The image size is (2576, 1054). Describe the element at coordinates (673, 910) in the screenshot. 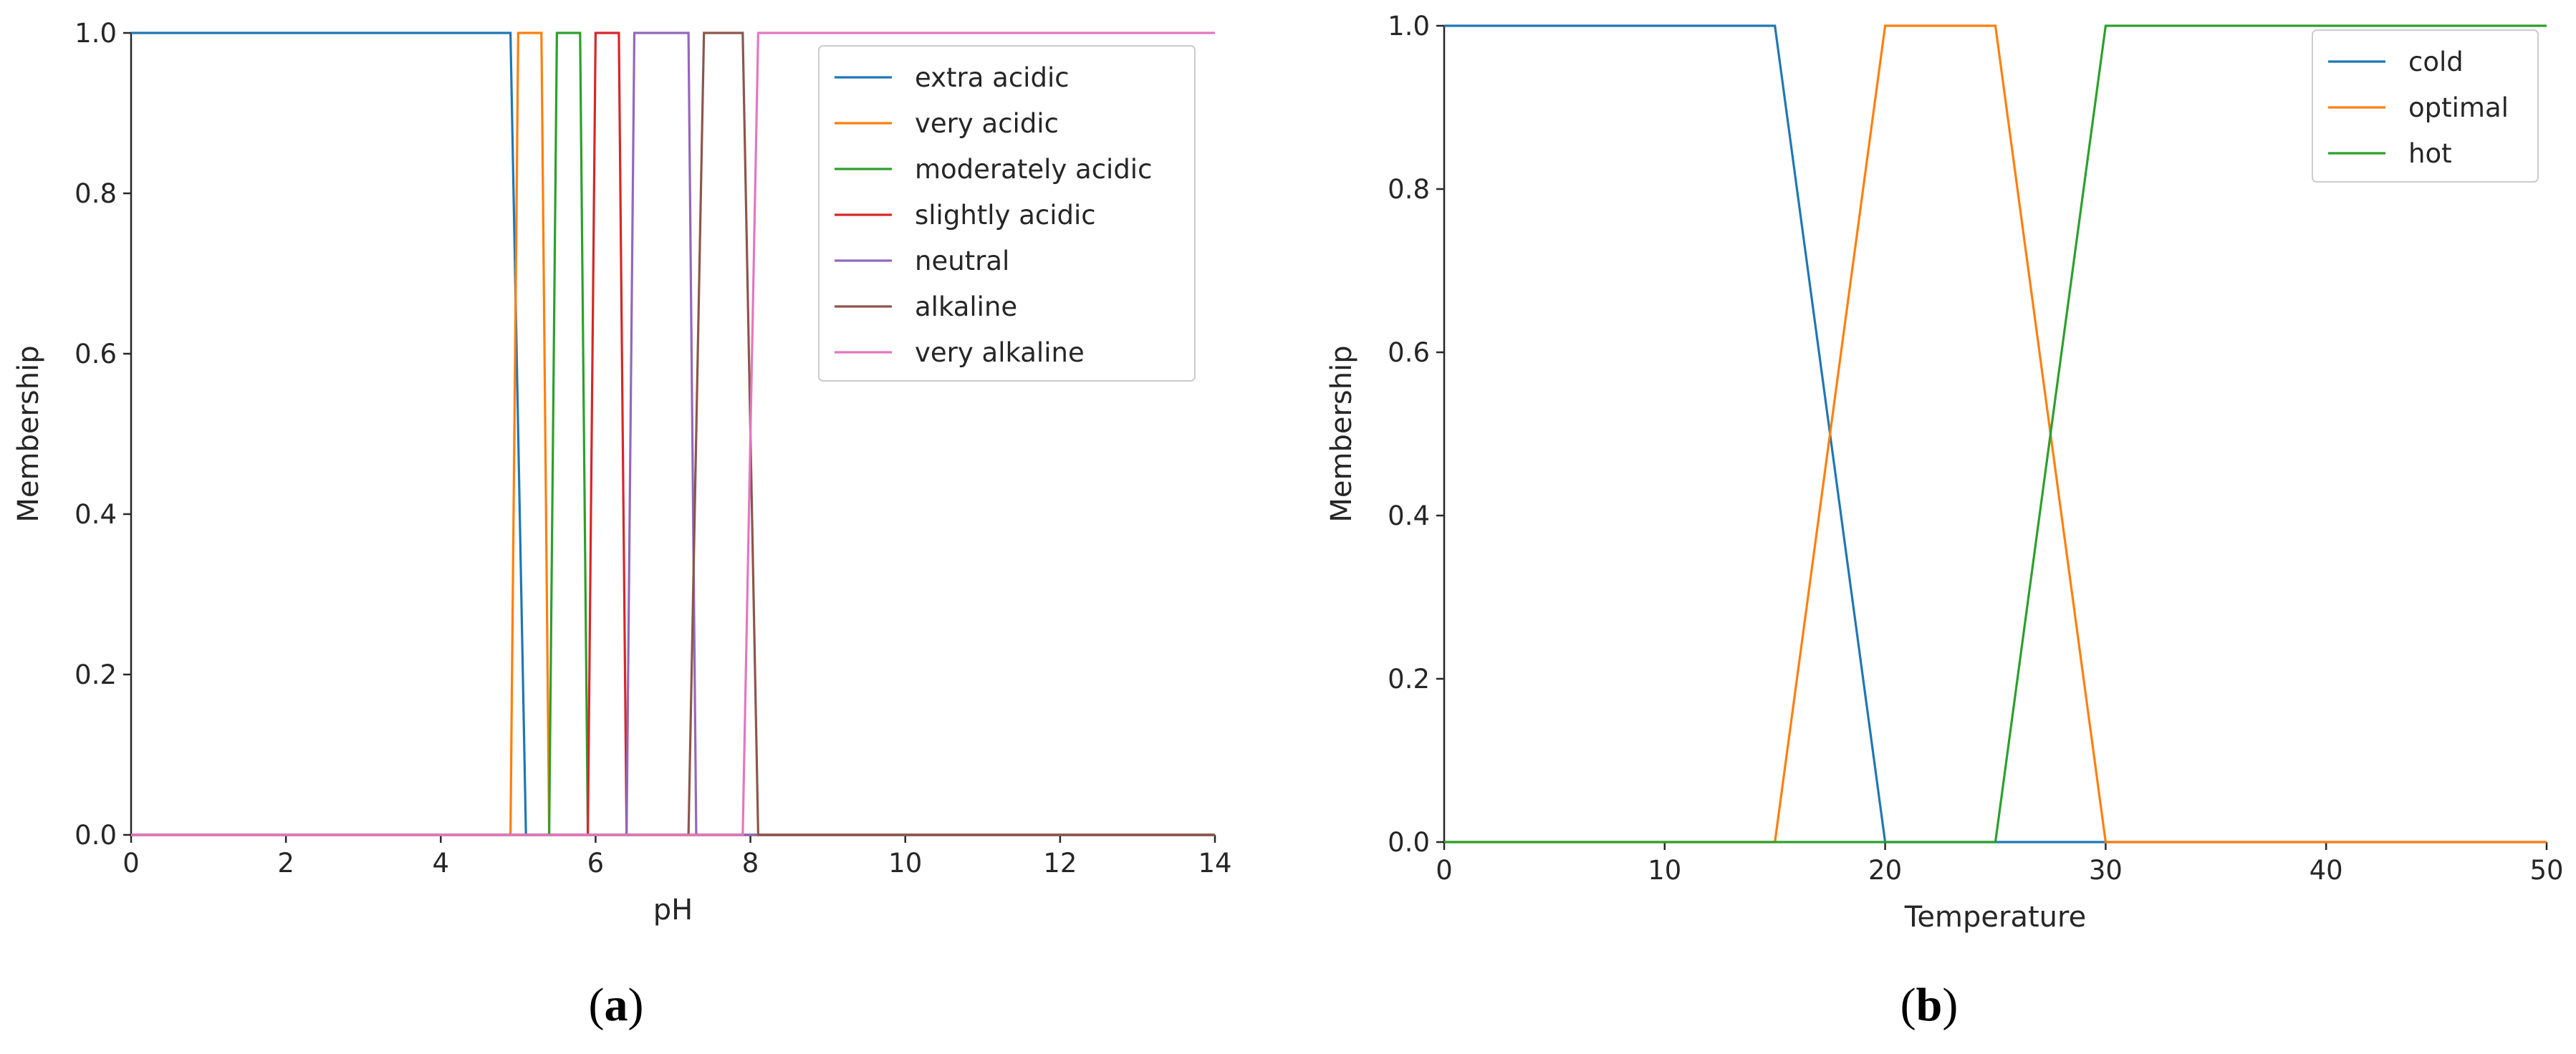

I see `x-axis-label: pH` at that location.